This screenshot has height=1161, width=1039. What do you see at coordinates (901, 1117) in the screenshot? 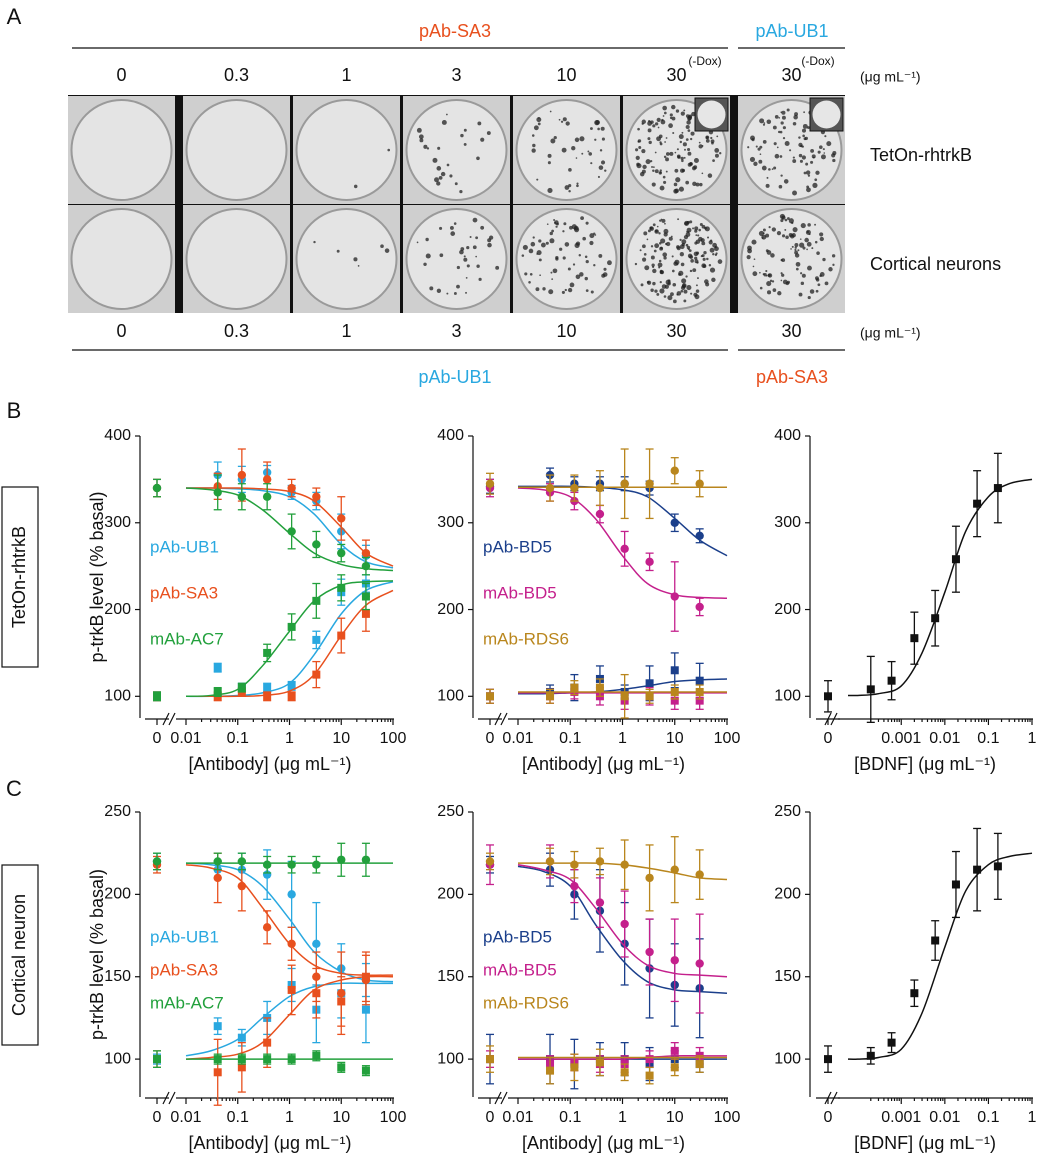
I see `x-tick-label: 0.001` at bounding box center [901, 1117].